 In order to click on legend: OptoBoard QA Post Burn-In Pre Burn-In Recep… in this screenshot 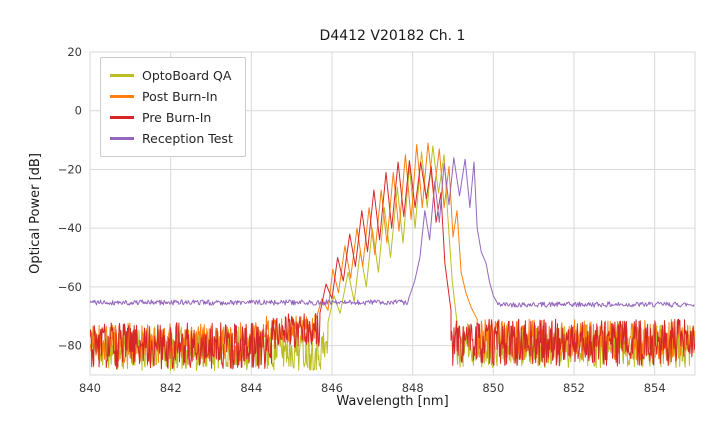, I will do `click(173, 107)`.